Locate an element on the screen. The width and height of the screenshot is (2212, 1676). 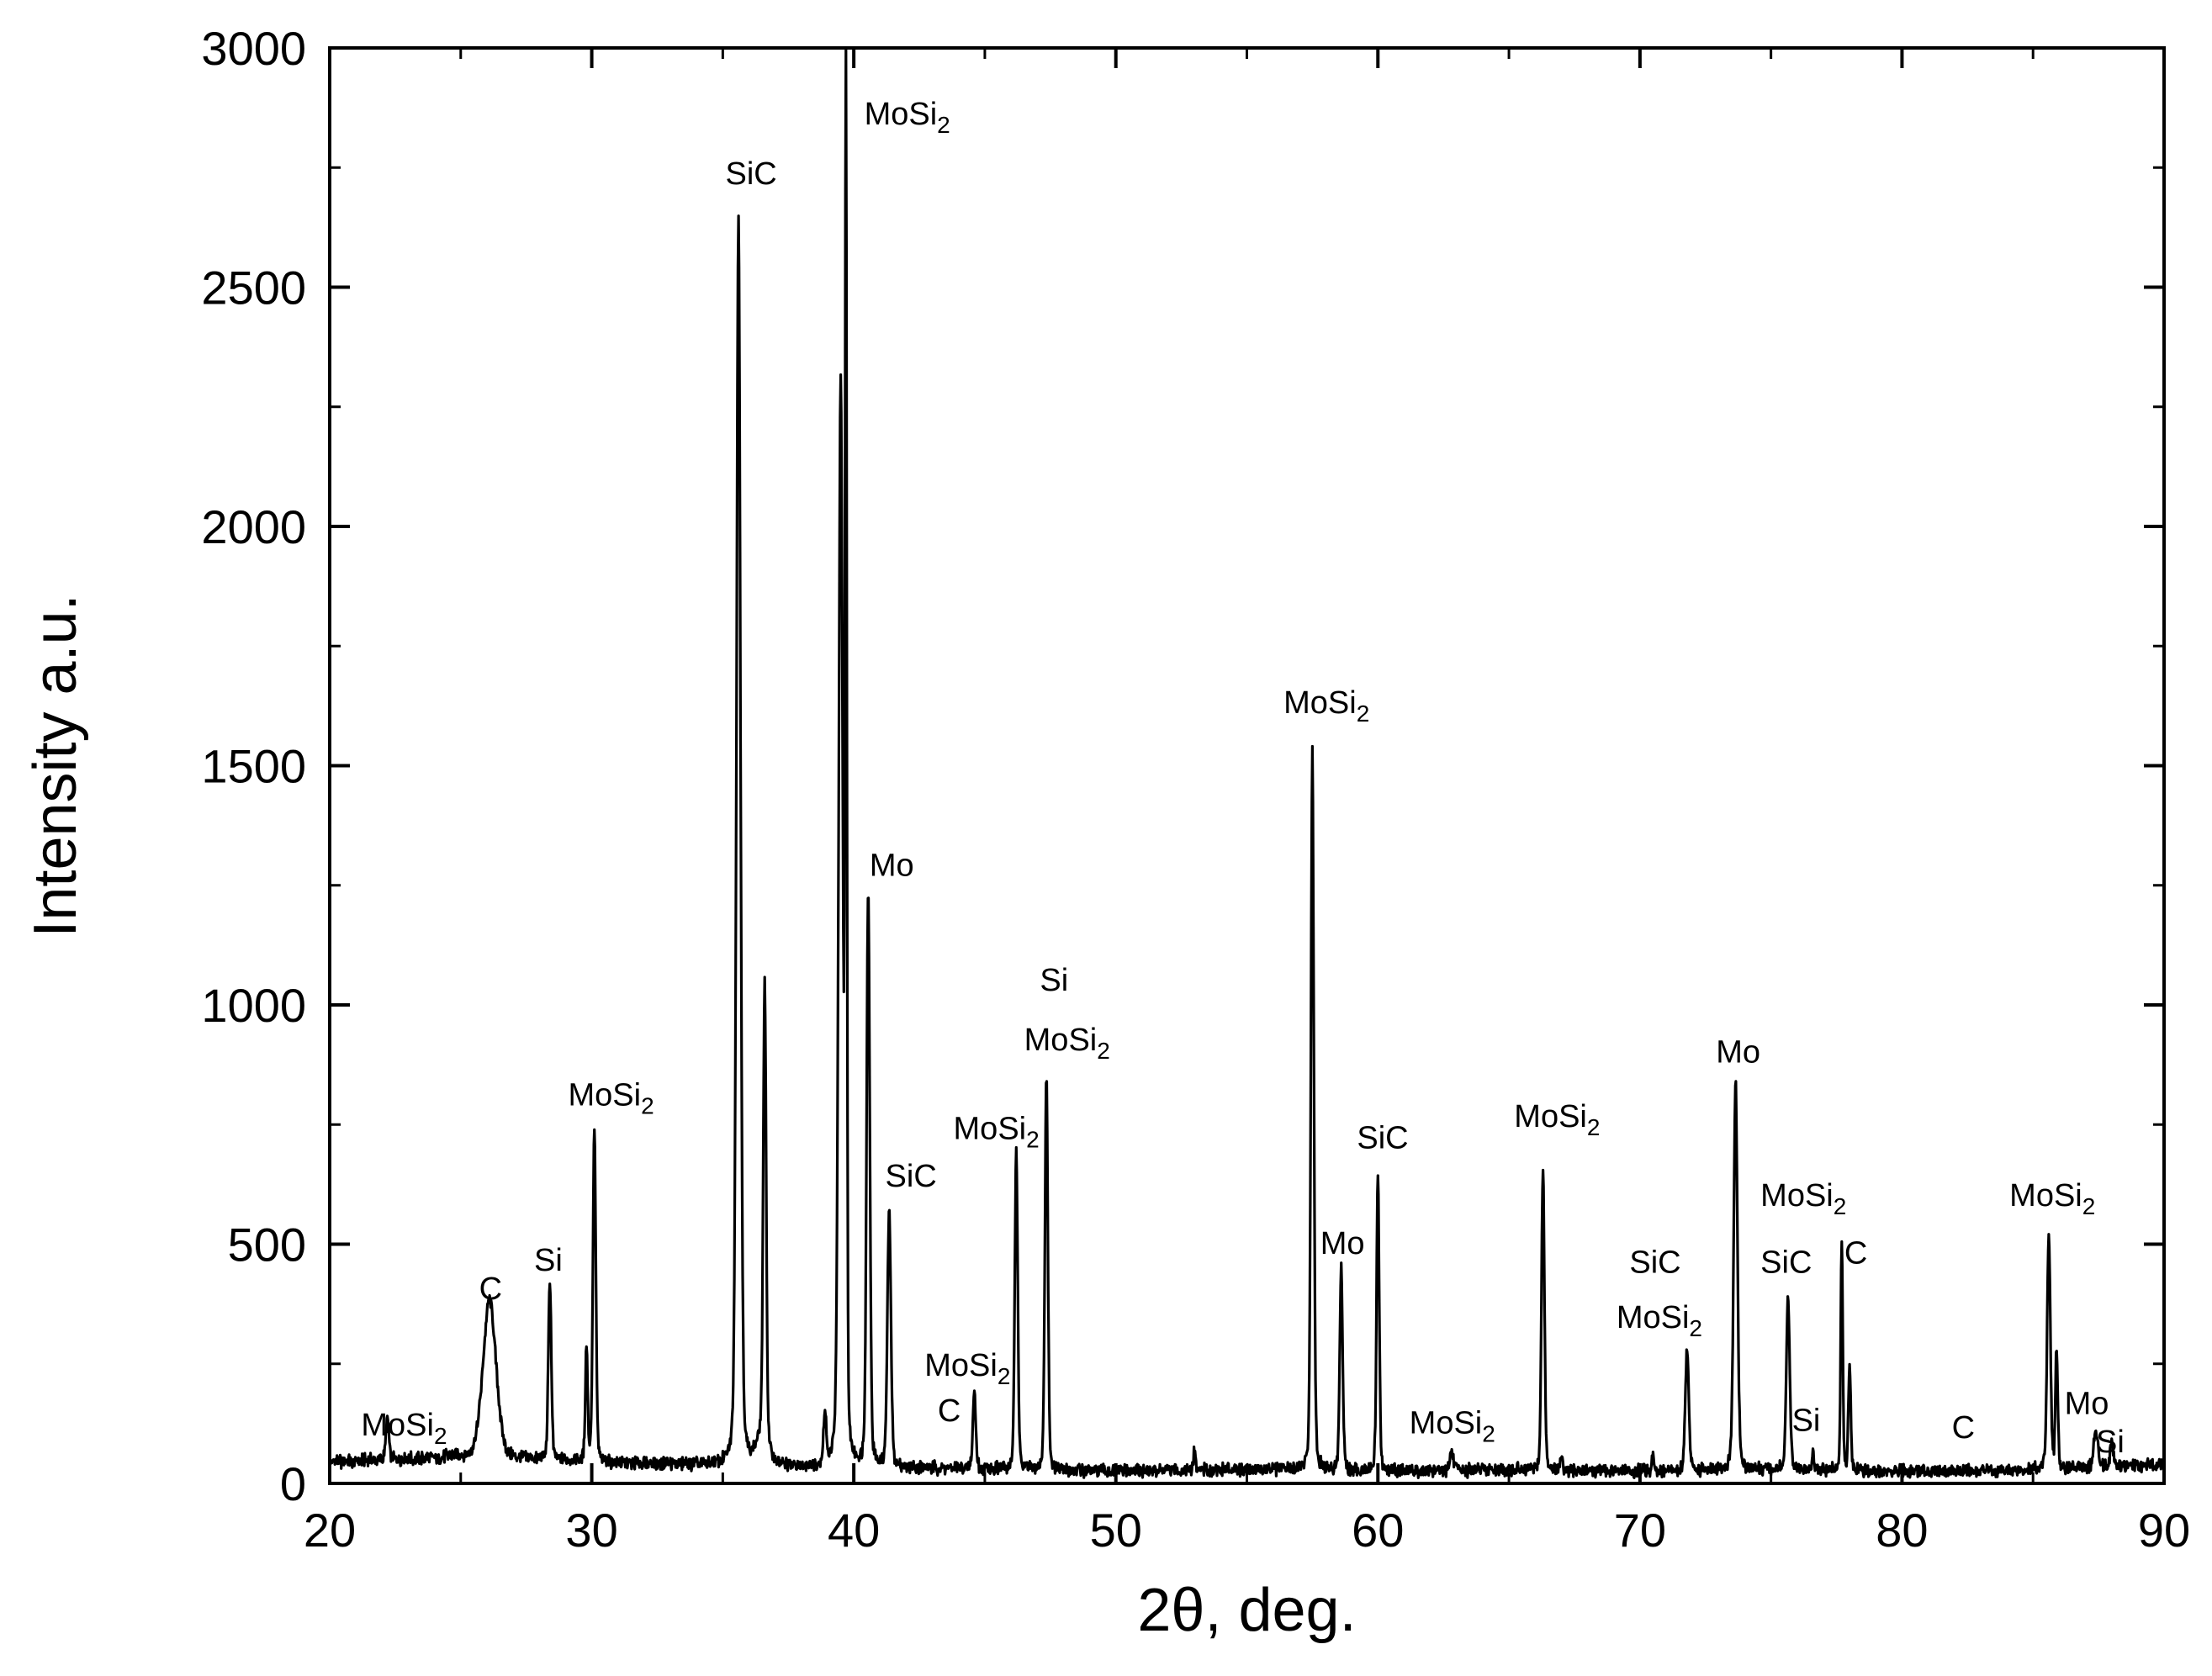
x-tick-label: 20 is located at coordinates (330, 1530).